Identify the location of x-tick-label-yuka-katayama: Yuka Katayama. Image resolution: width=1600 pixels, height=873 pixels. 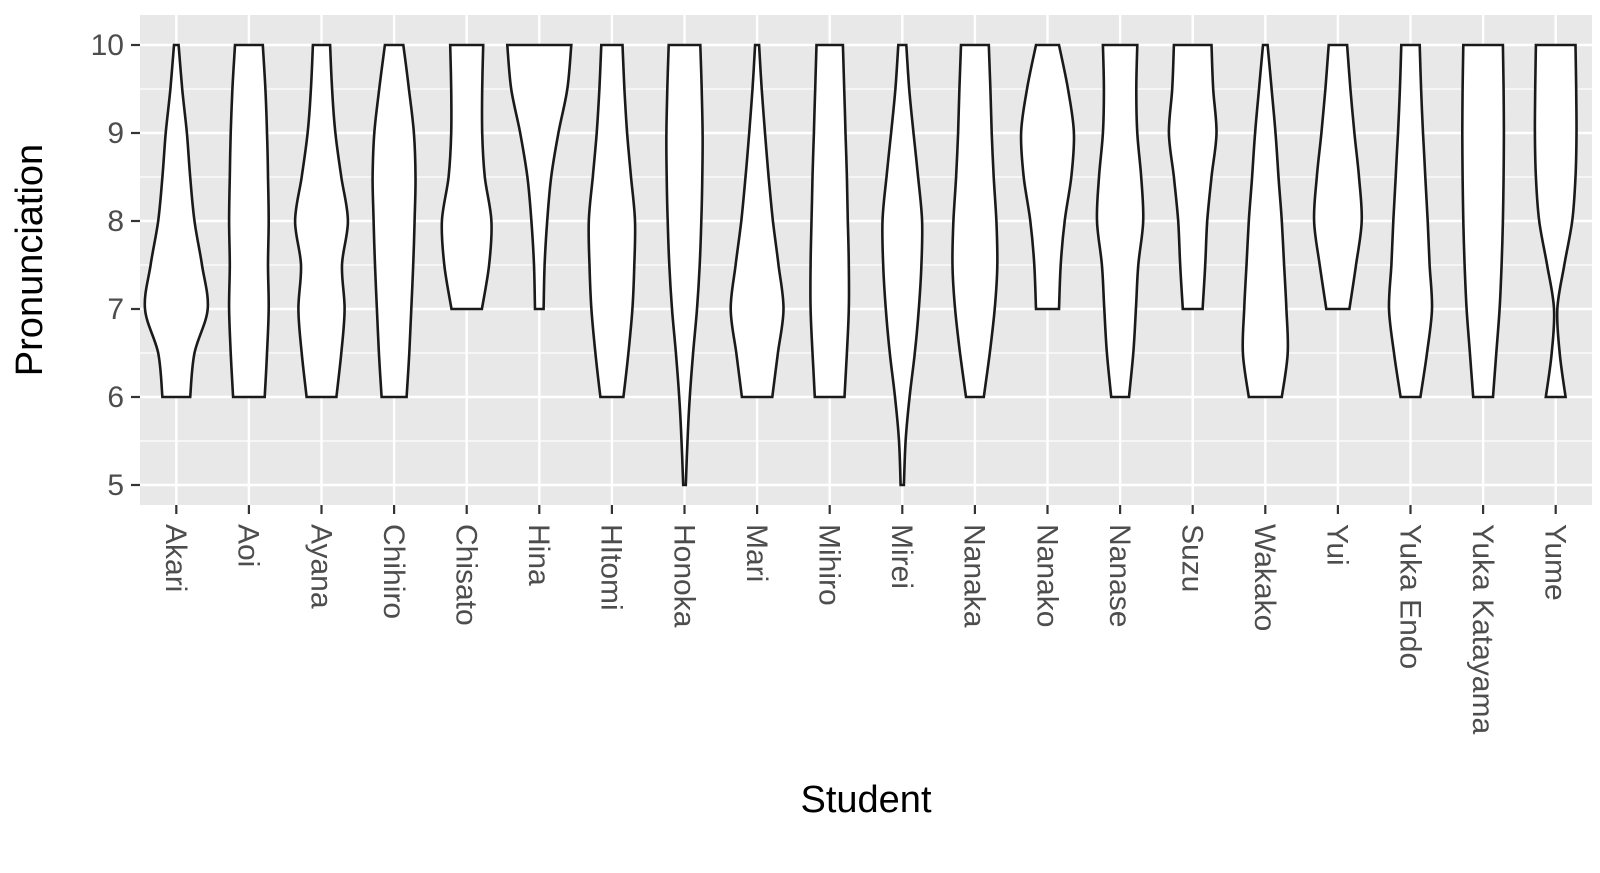
(1482, 629).